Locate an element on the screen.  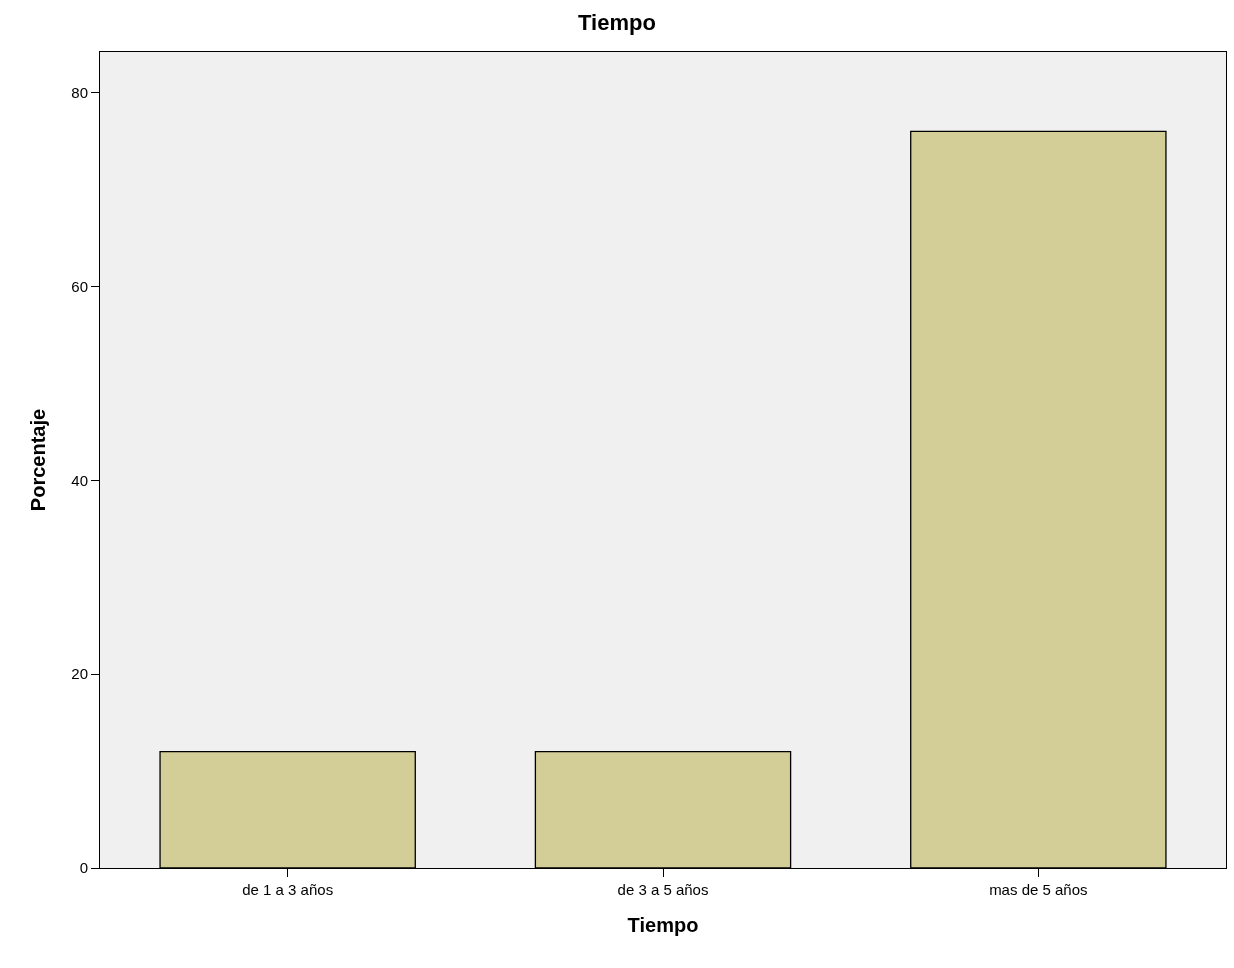
x-axis-title: Tiempo is located at coordinates (663, 924).